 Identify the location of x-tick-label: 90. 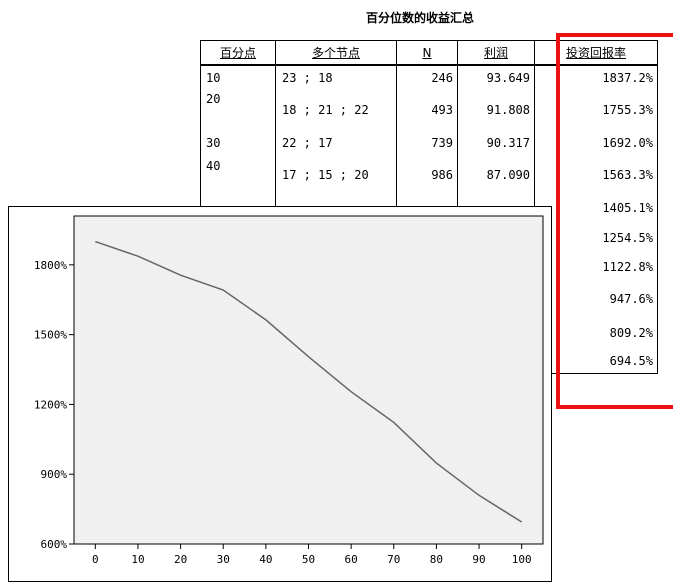
(478, 559).